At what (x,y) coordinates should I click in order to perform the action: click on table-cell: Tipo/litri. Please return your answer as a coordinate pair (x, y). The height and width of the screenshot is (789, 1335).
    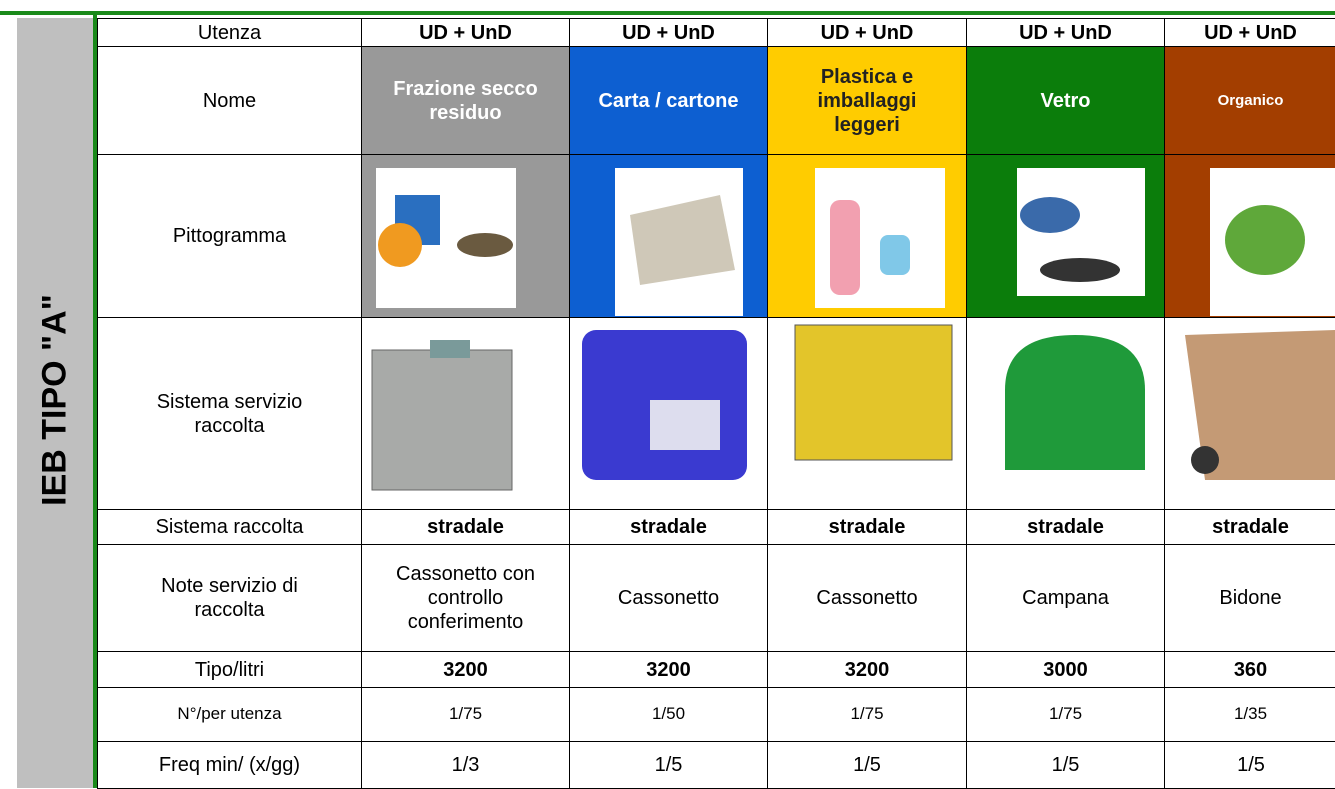
    Looking at the image, I should click on (229, 670).